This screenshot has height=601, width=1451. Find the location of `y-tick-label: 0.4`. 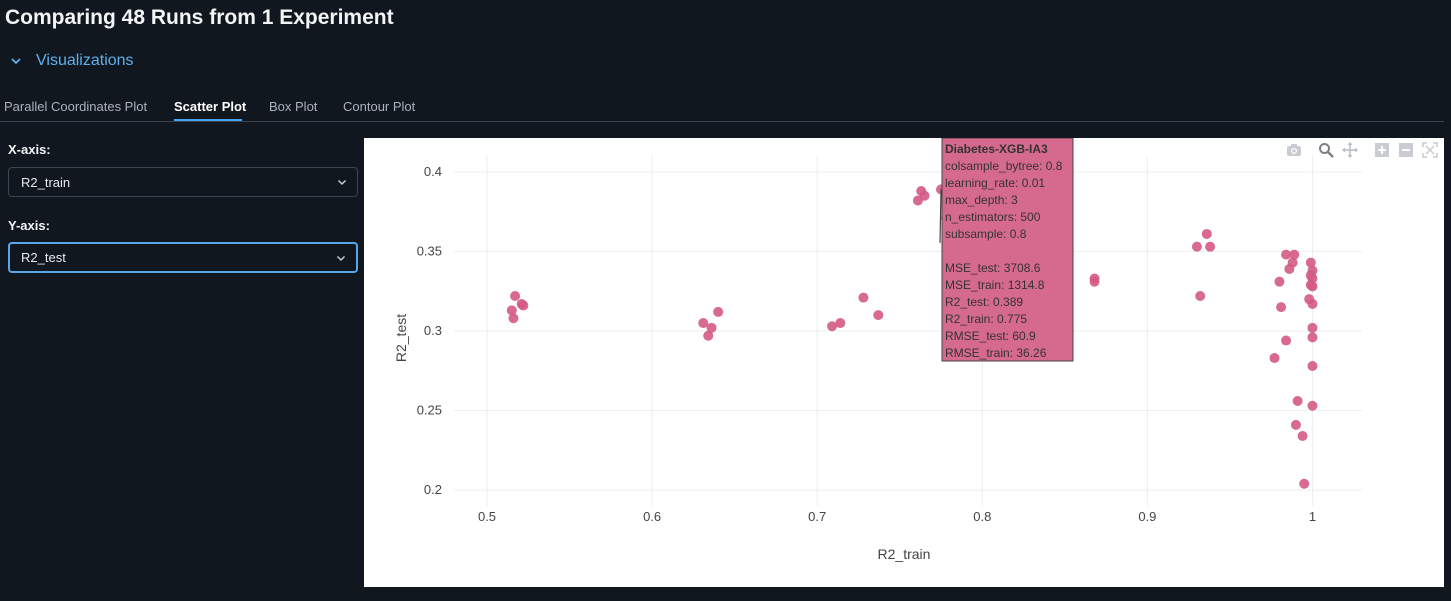

y-tick-label: 0.4 is located at coordinates (433, 171).